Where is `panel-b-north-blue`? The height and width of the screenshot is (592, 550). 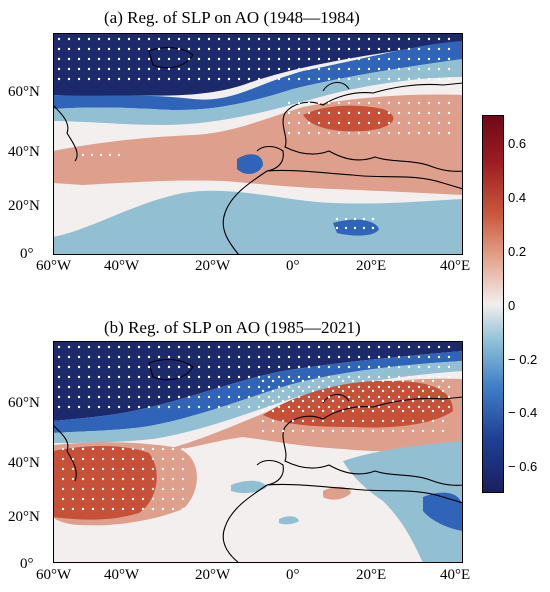 panel-b-north-blue is located at coordinates (258, 392).